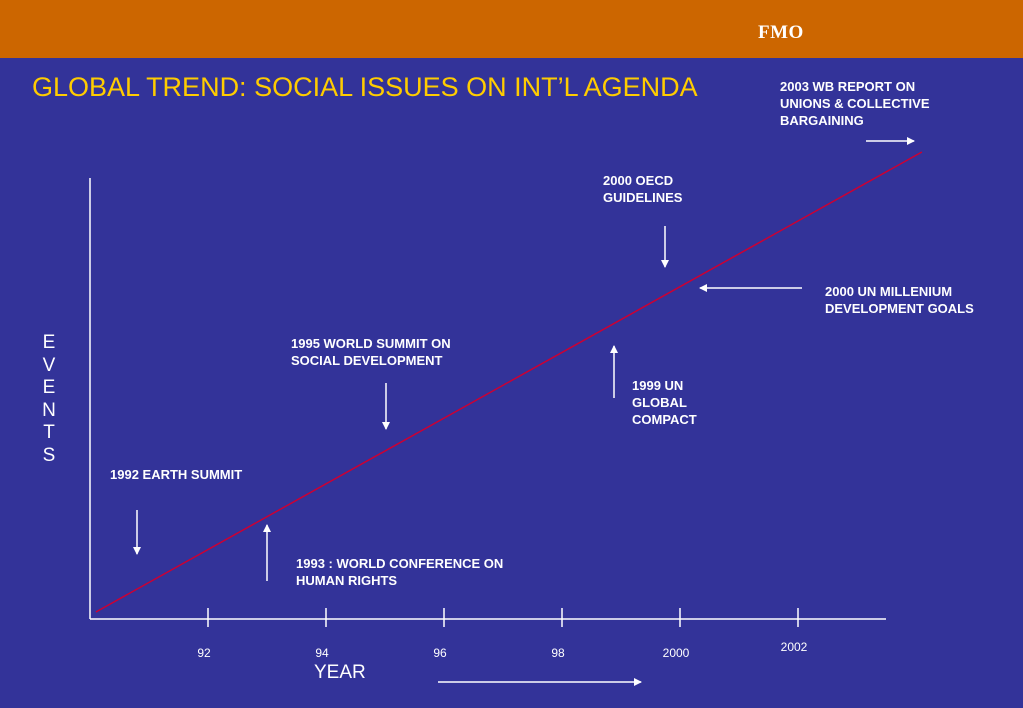 The height and width of the screenshot is (708, 1023). I want to click on annotation-social-development-summit: 1995 WORLD SUMMIT ON SOCIAL DEVELOPMENT, so click(371, 352).